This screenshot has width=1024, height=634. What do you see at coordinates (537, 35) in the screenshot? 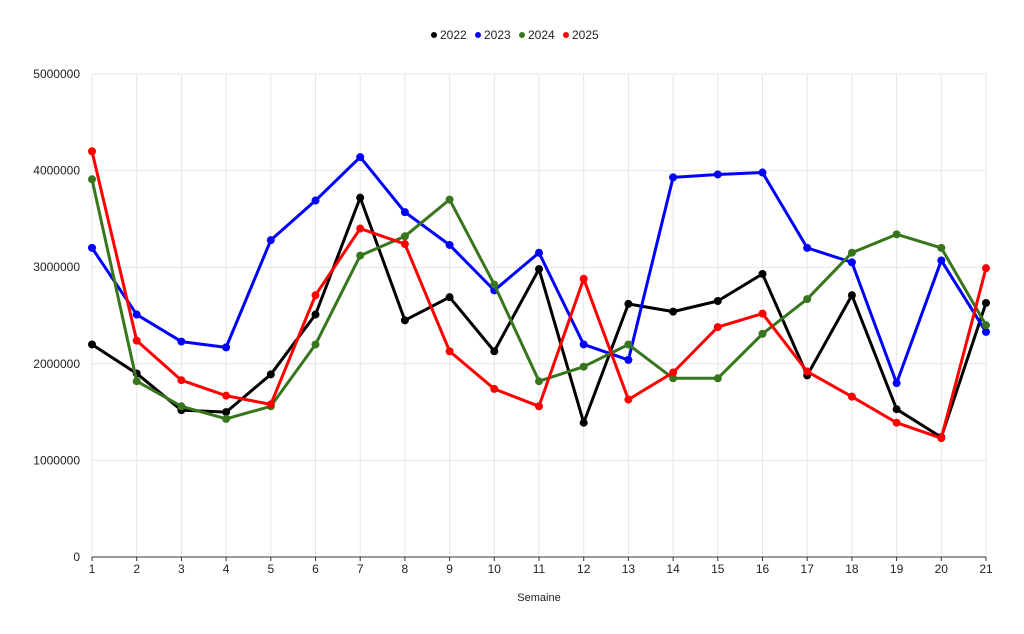
I see `legend-item-2024: 2024` at bounding box center [537, 35].